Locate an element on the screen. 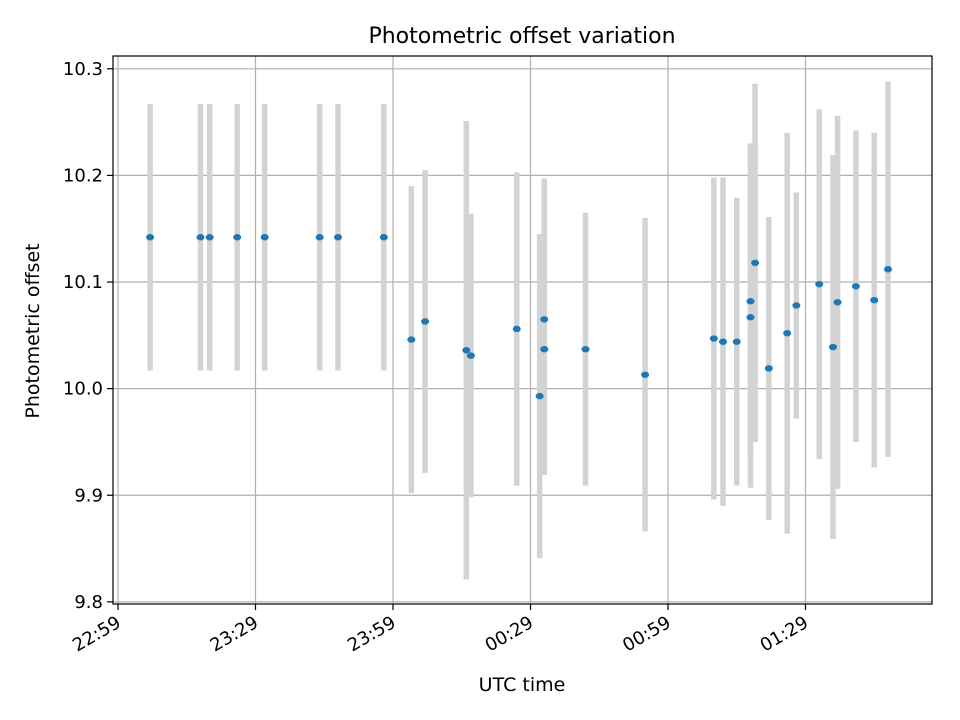  x-axis-label: UTC time is located at coordinates (522, 685).